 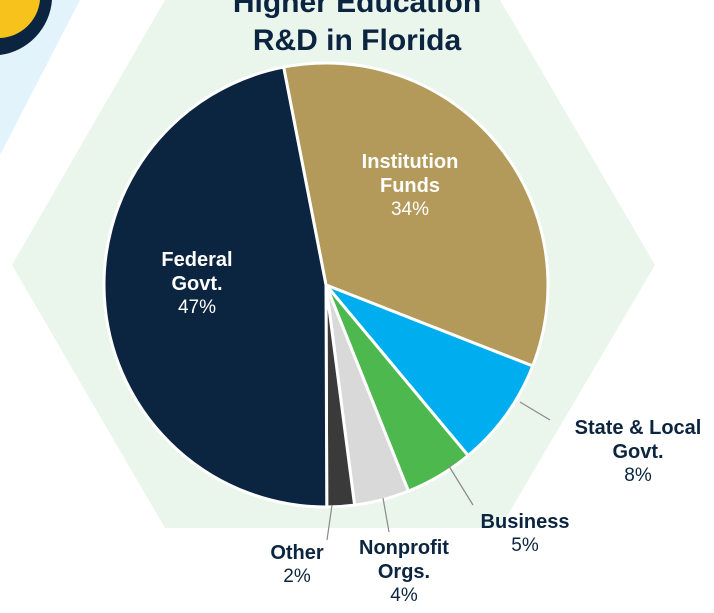 I want to click on category-label: Other, so click(x=297, y=553).